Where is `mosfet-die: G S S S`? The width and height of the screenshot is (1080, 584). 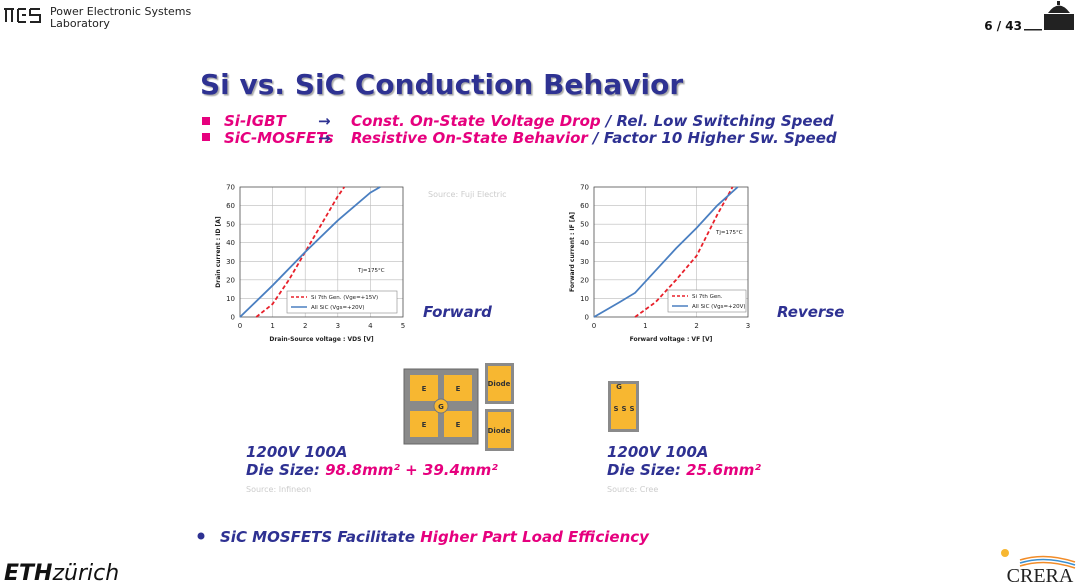
mosfet-die: G S S S is located at coordinates (623, 406).